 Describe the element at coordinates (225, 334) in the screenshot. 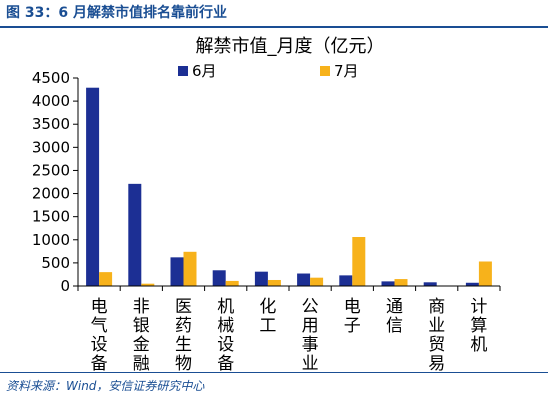

I see `x-category-label: 机械设备` at that location.